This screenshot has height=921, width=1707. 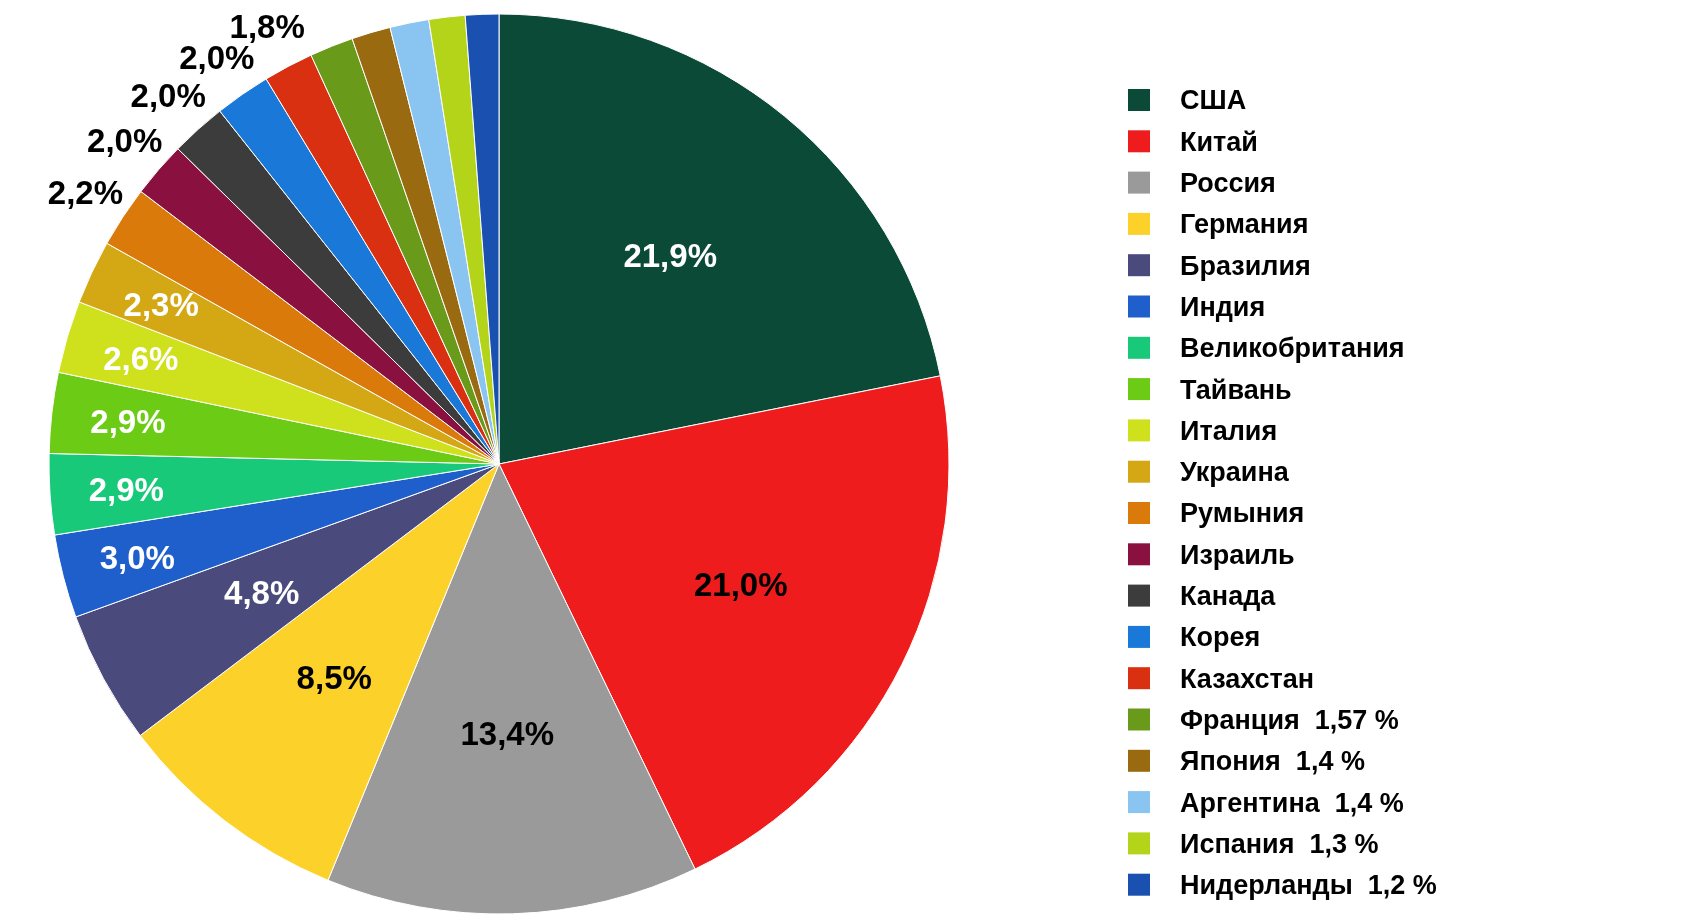 I want to click on legend-label: Казахстан, so click(x=1247, y=678).